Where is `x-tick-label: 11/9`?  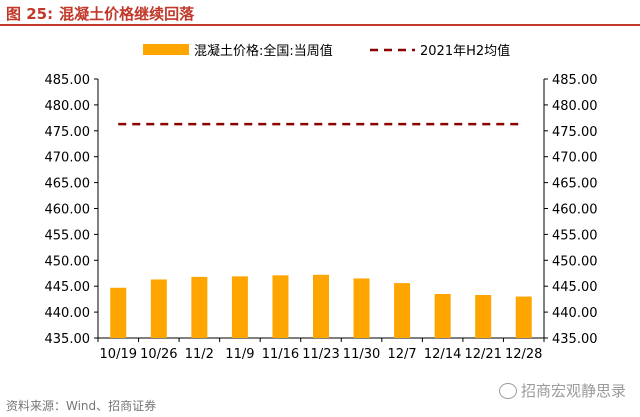
x-tick-label: 11/9 is located at coordinates (239, 354).